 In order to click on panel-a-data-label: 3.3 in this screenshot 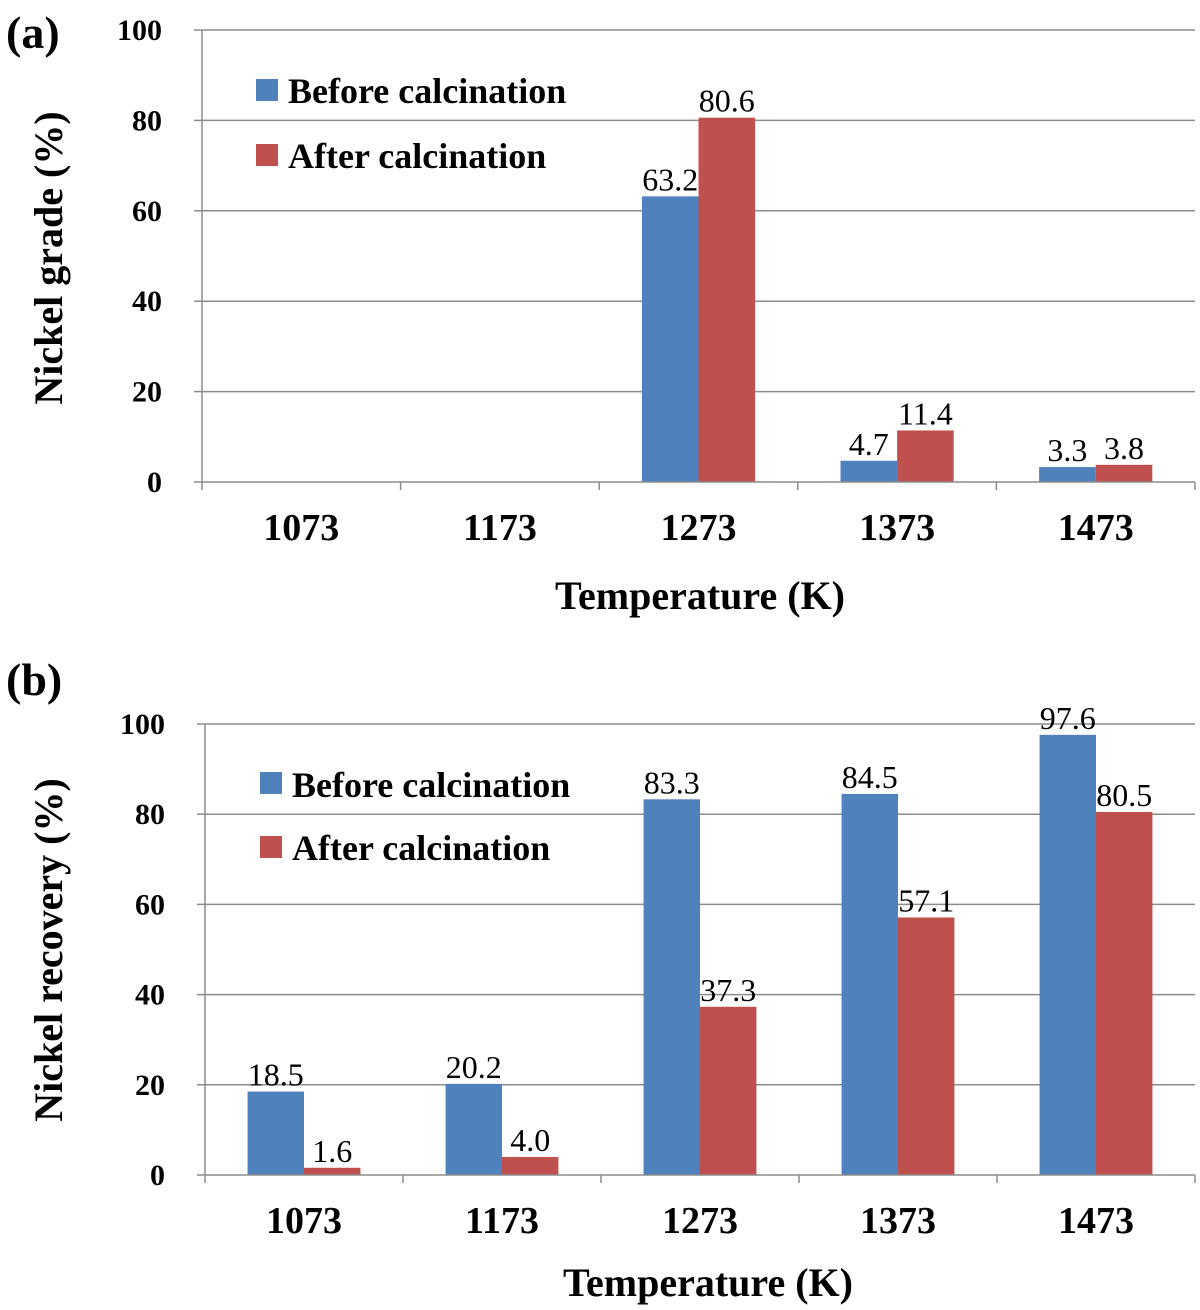, I will do `click(1067, 450)`.